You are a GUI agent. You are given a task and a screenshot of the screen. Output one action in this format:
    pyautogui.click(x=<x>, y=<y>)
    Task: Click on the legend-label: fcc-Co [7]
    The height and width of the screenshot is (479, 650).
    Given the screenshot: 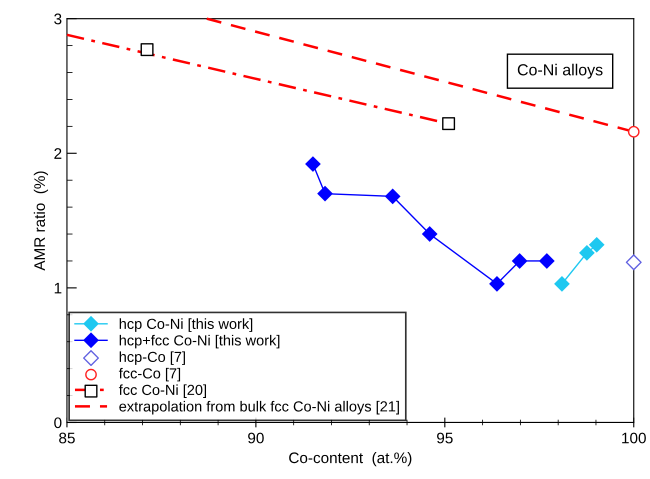 What is the action you would take?
    pyautogui.click(x=149, y=375)
    